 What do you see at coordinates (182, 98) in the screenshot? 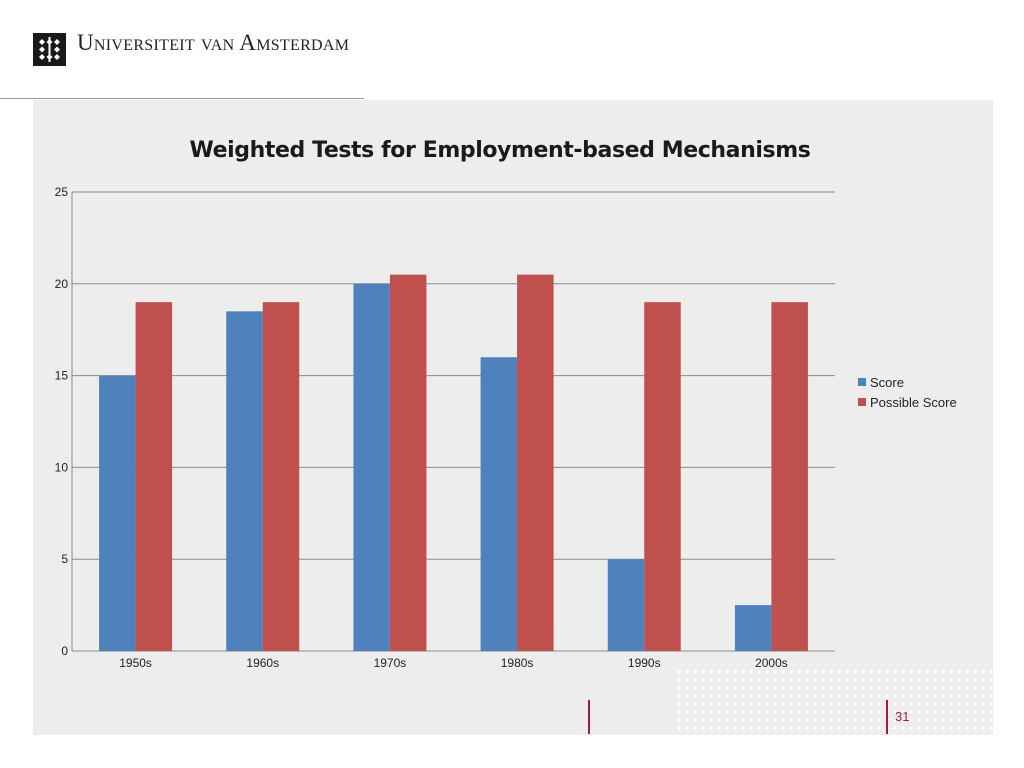
I see `header-divider` at bounding box center [182, 98].